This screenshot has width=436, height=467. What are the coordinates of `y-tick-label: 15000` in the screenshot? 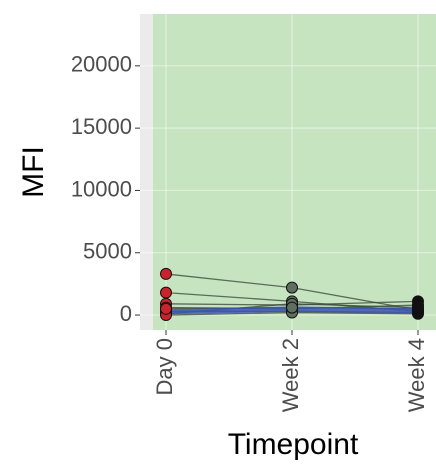 It's located at (101, 126).